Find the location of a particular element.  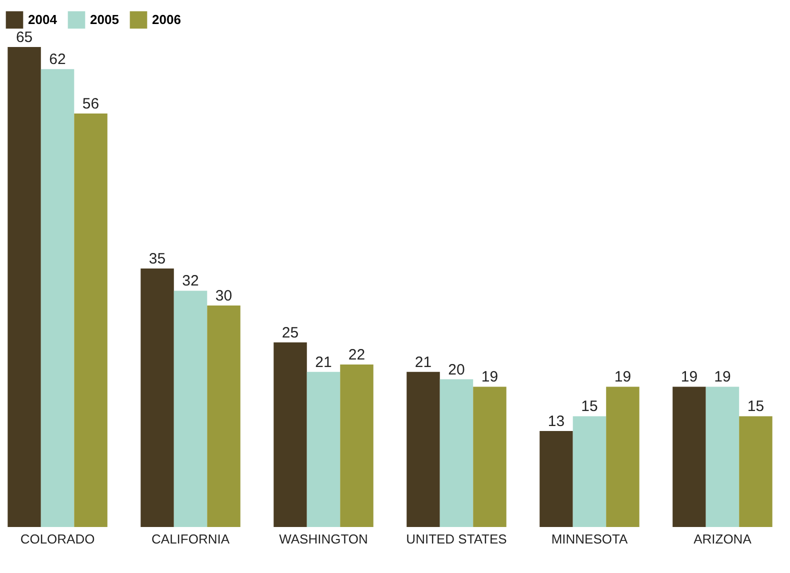

data-label: 22 is located at coordinates (357, 355).